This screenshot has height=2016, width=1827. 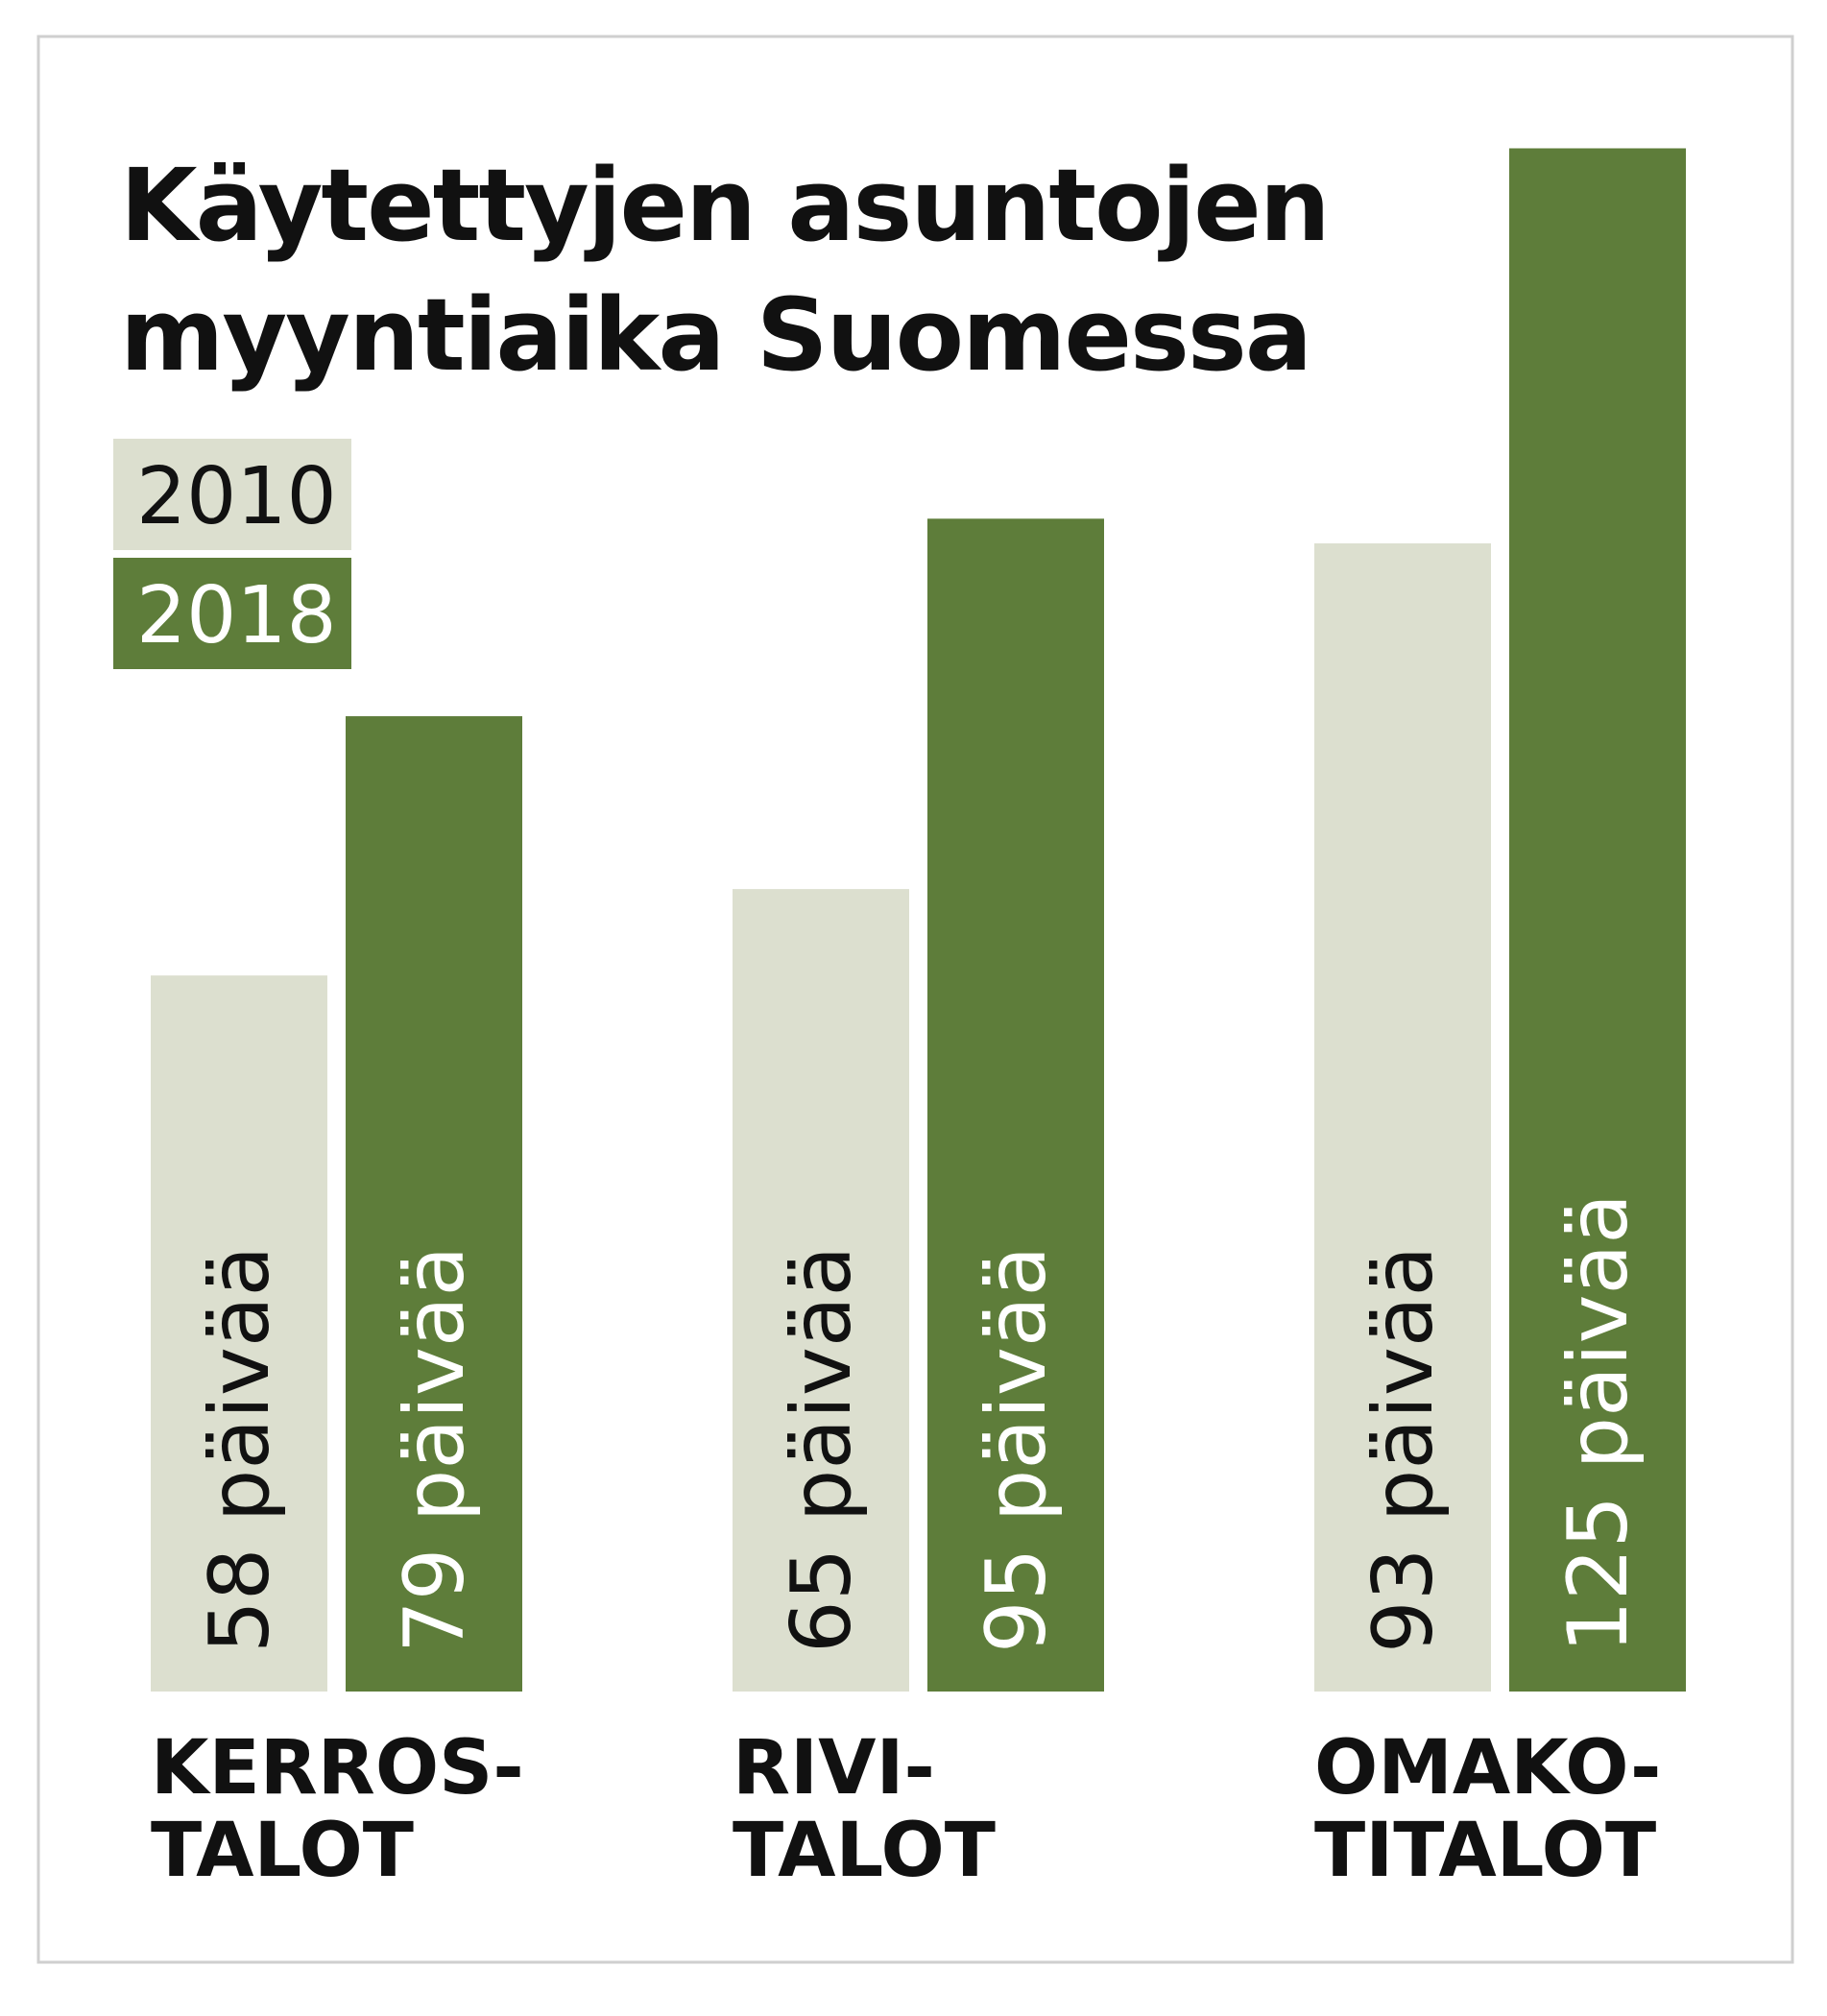 I want to click on value-label: 95 päivää, so click(x=1017, y=1449).